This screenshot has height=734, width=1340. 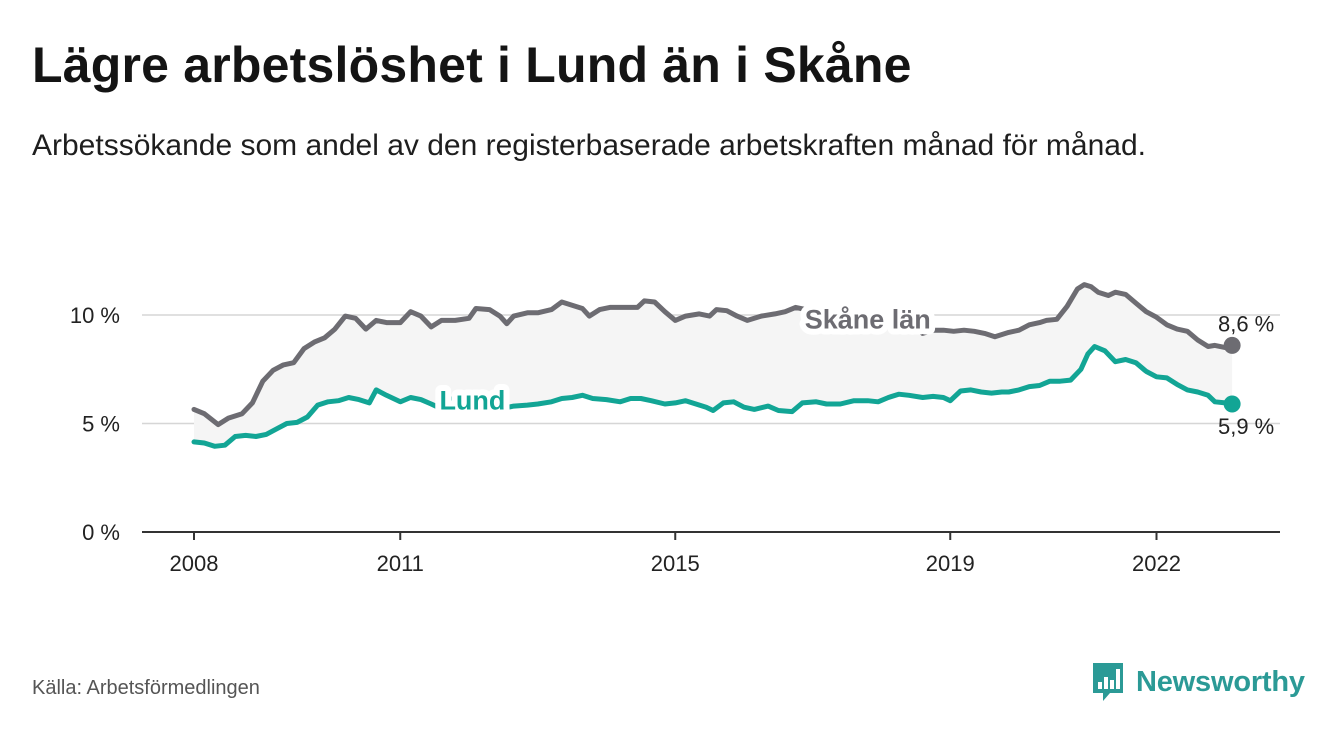 I want to click on y-tick-label: 10 %, so click(x=95, y=315).